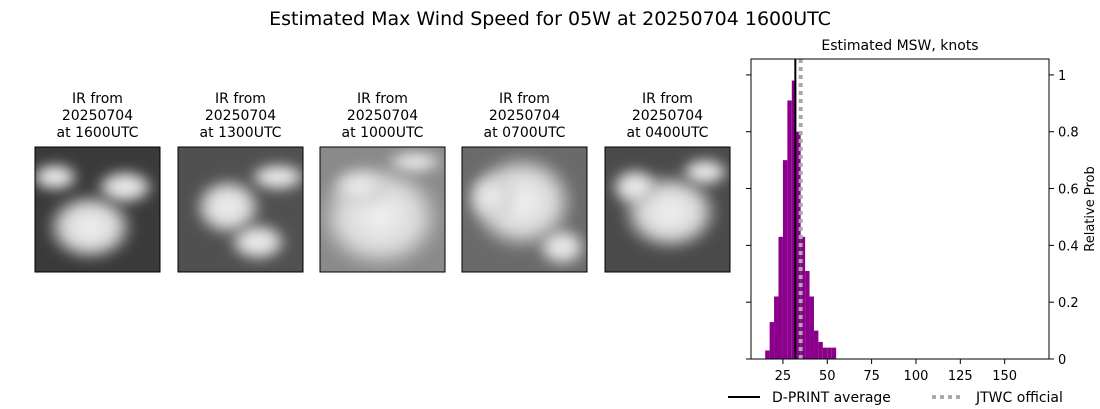 This screenshot has height=409, width=1100. What do you see at coordinates (1068, 246) in the screenshot?
I see `y-tick-label: 0.4` at bounding box center [1068, 246].